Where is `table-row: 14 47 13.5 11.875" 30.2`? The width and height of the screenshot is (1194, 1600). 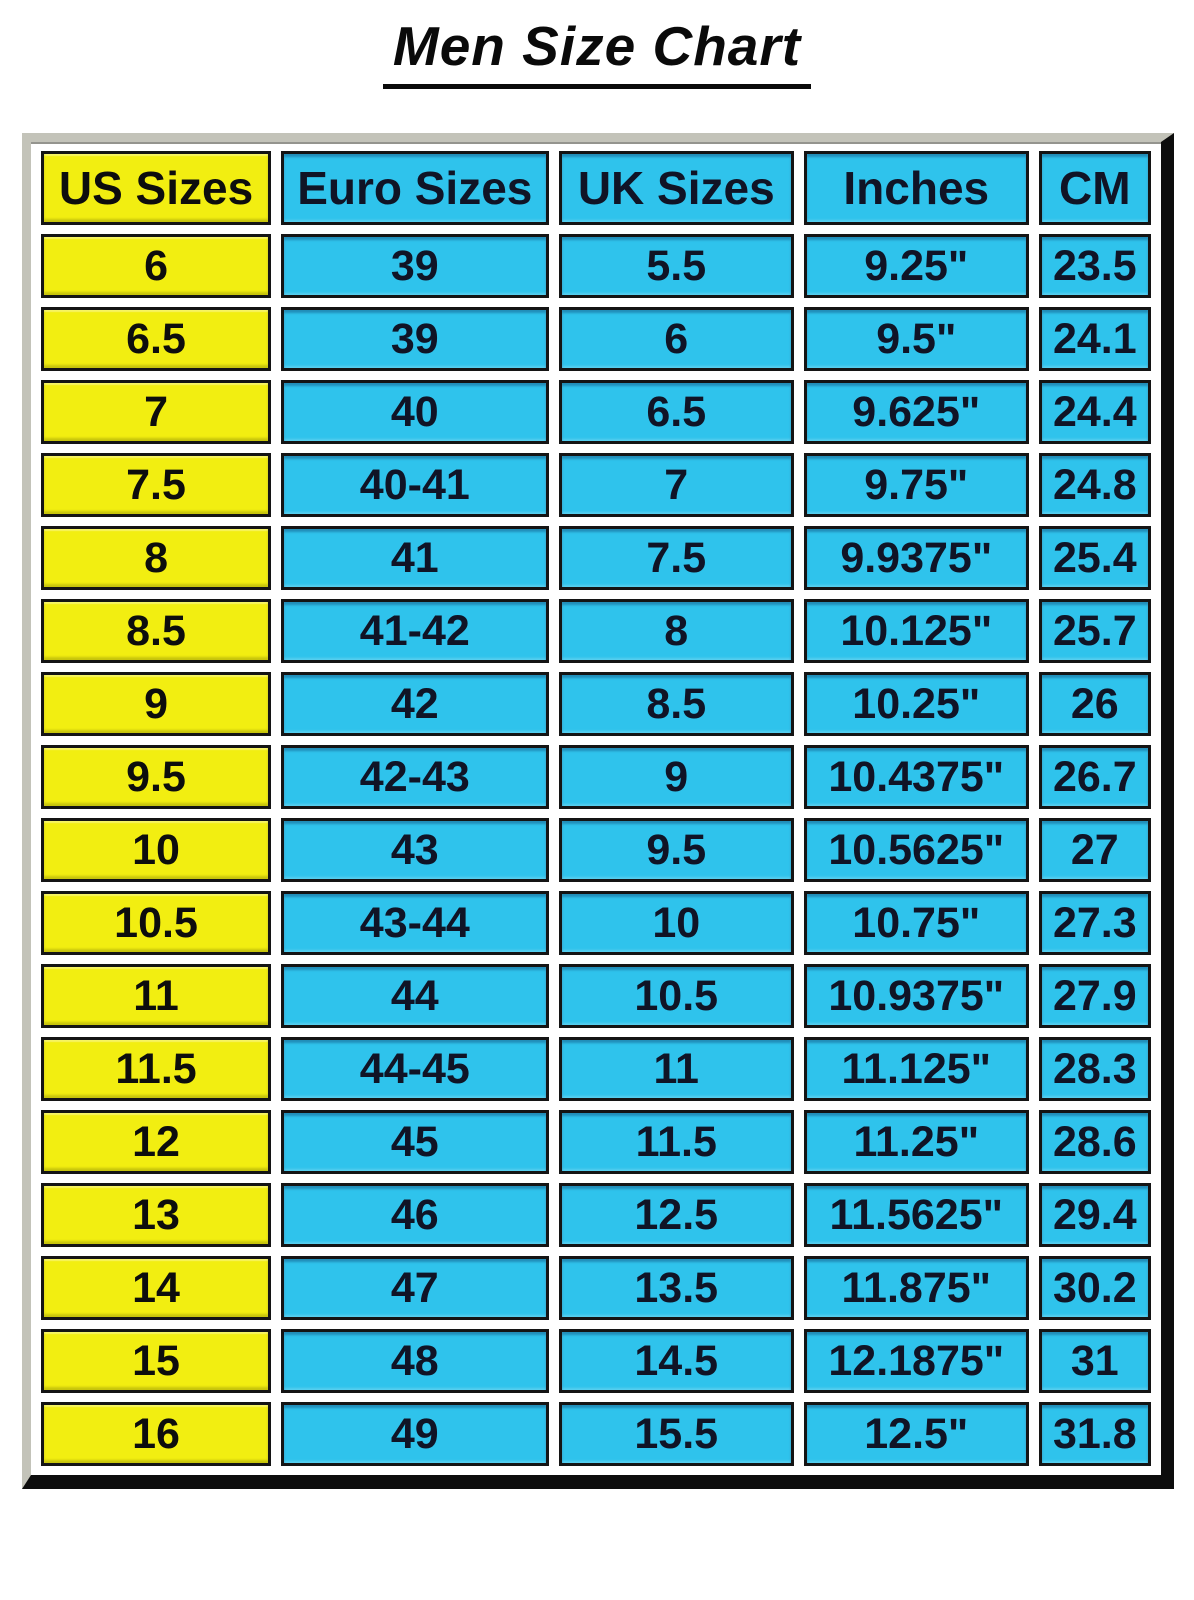 table-row: 14 47 13.5 11.875" 30.2 is located at coordinates (596, 1288).